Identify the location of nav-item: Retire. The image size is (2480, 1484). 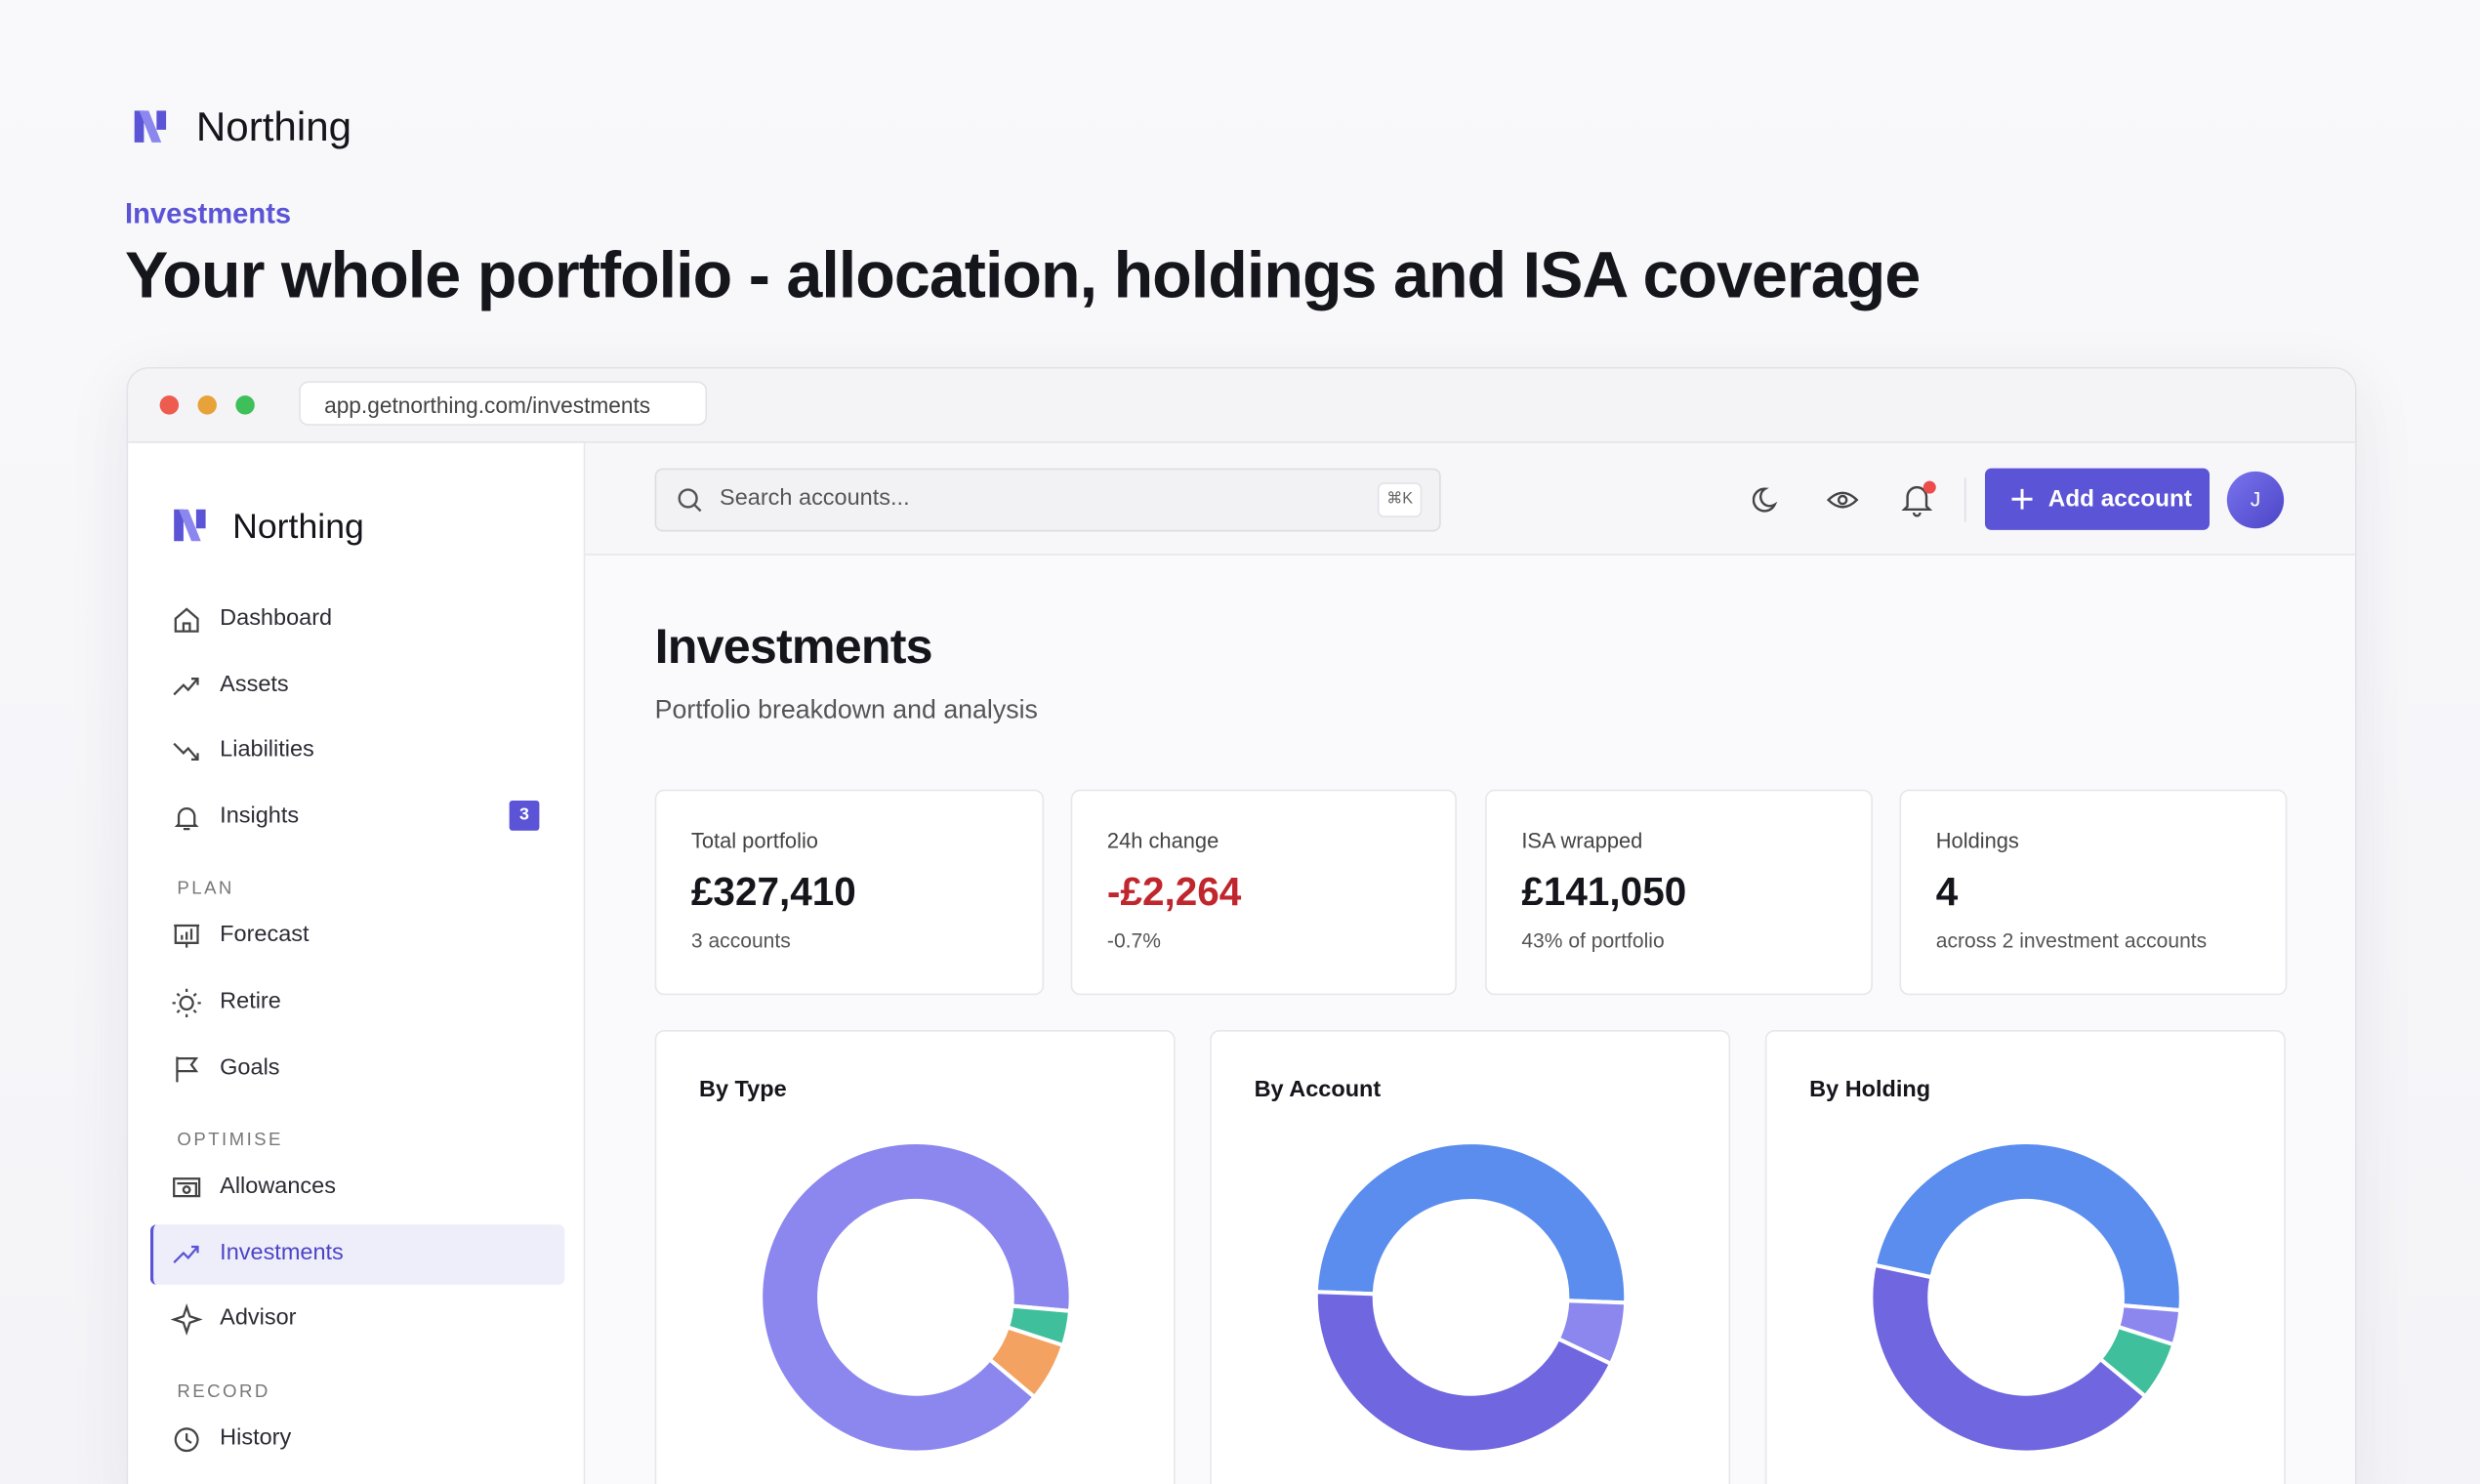
(250, 1001).